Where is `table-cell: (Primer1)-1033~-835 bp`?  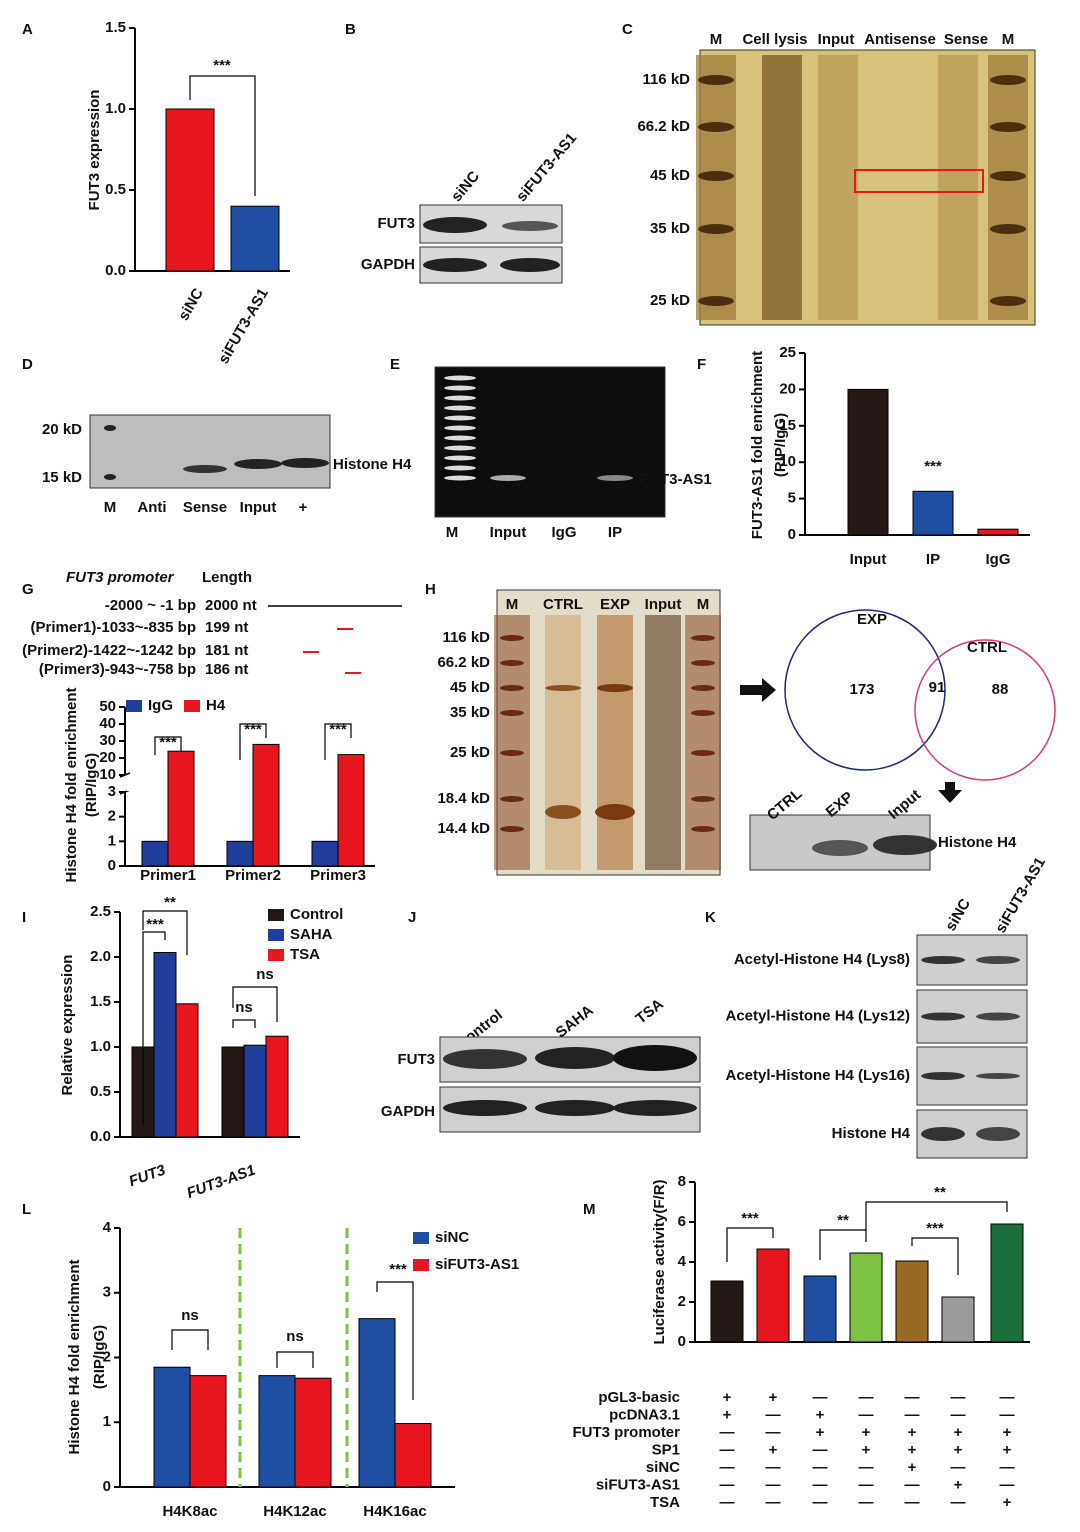
table-cell: (Primer1)-1033~-835 bp is located at coordinates (114, 627).